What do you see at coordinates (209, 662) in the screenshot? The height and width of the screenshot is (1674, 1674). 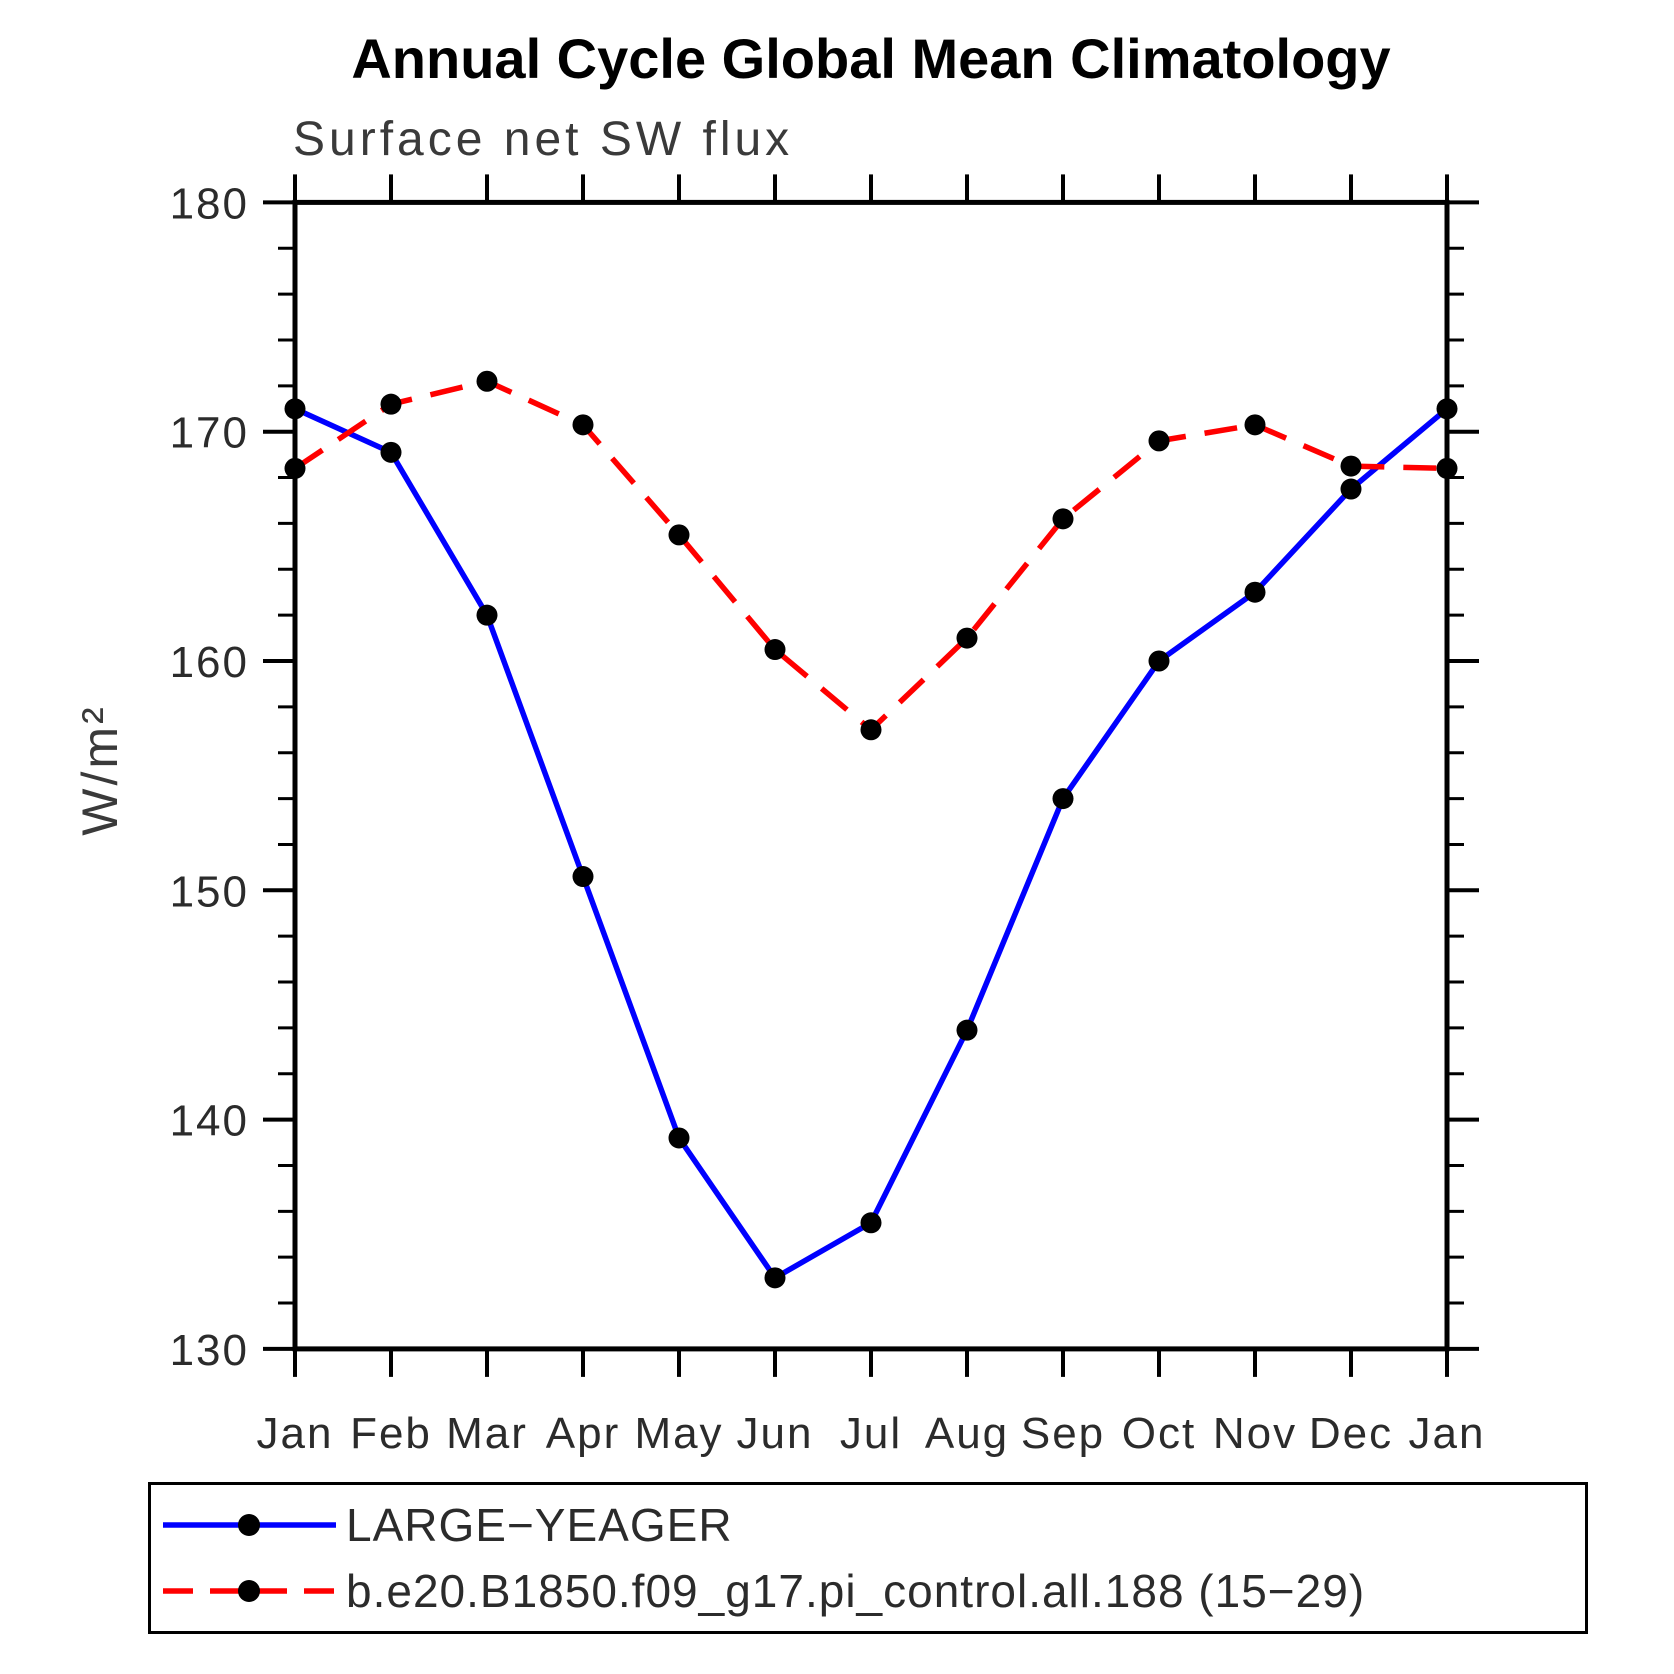 I see `y-tick-label: 160` at bounding box center [209, 662].